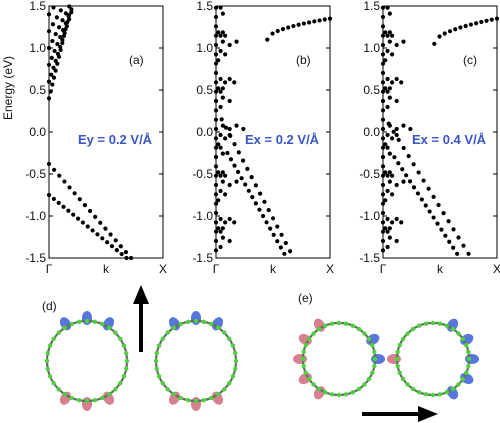  I want to click on panel-e: (e), so click(386, 356).